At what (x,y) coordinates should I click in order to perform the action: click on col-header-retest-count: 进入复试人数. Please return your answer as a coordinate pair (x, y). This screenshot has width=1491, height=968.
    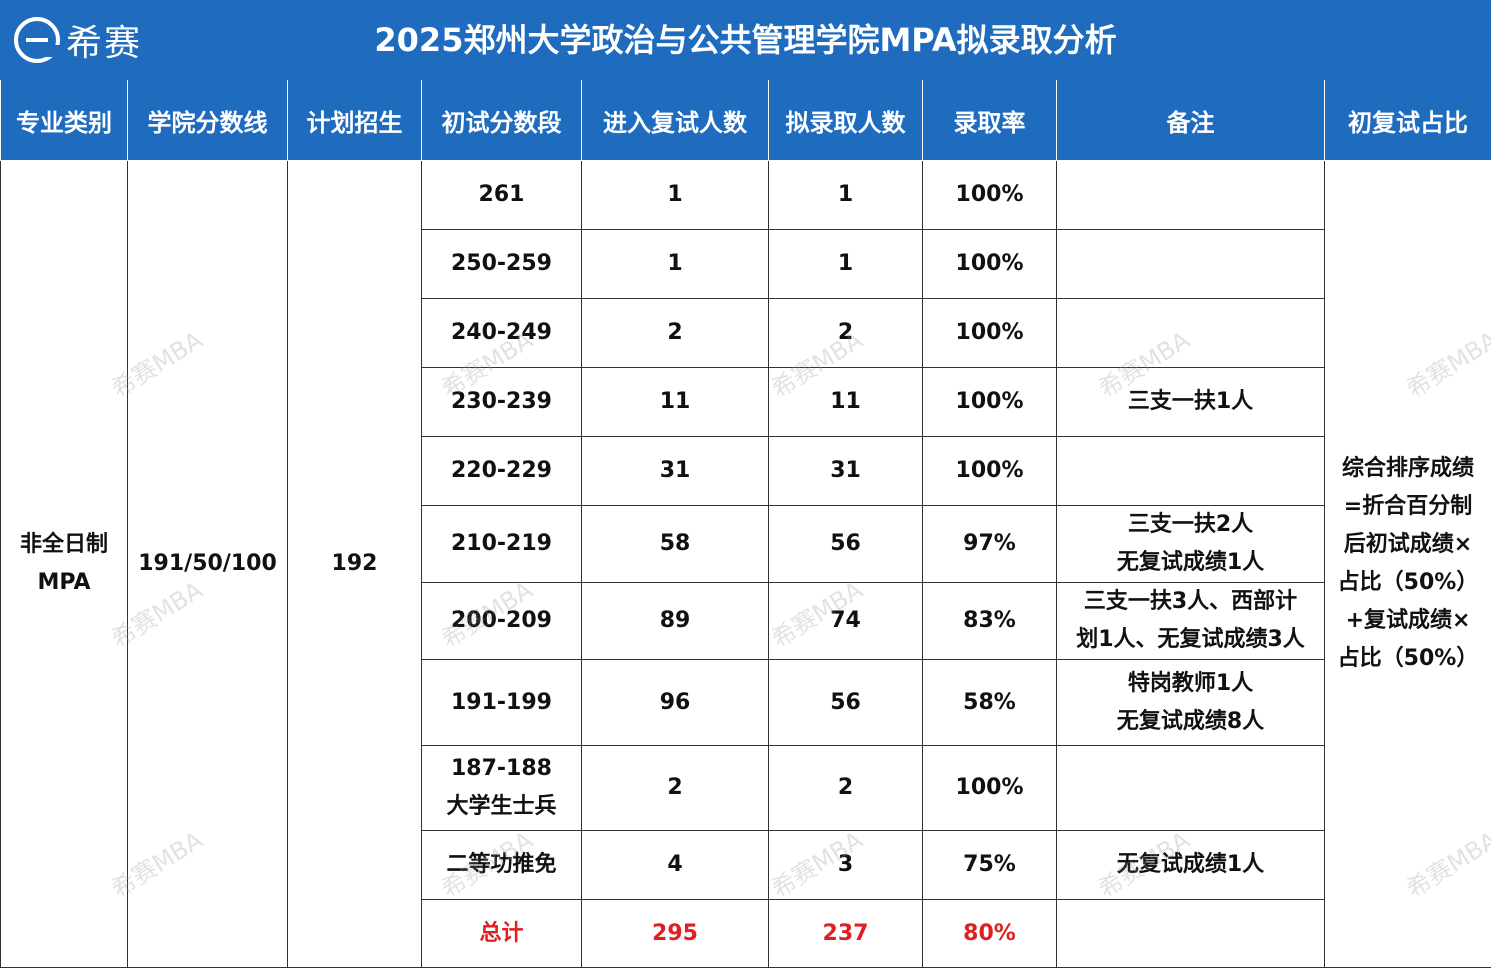
    Looking at the image, I should click on (675, 120).